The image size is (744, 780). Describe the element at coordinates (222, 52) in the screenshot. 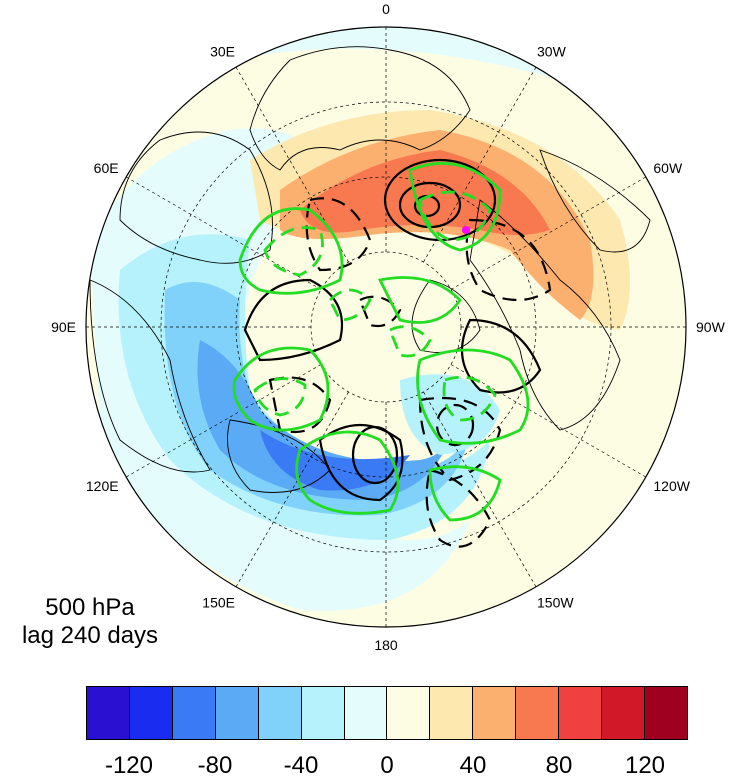

I see `longitude-label: 30E` at that location.